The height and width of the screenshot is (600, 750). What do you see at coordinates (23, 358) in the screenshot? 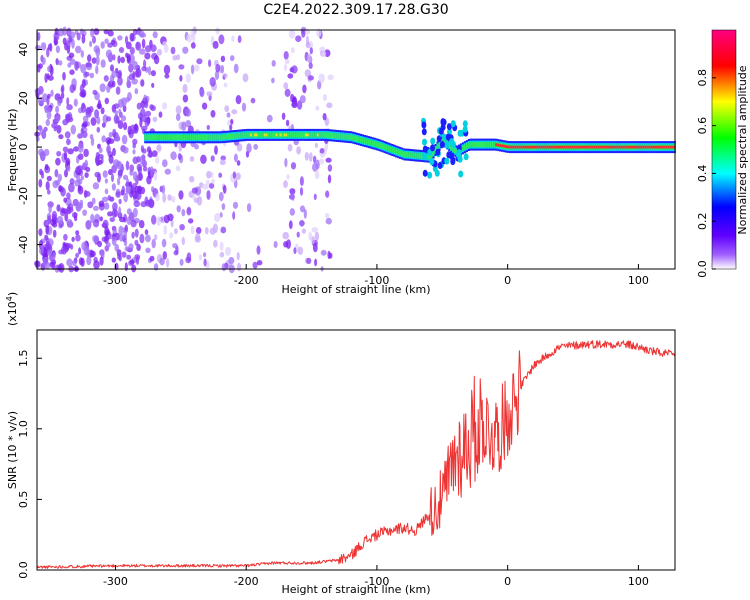
I see `y-tick-label: 1.5` at bounding box center [23, 358].